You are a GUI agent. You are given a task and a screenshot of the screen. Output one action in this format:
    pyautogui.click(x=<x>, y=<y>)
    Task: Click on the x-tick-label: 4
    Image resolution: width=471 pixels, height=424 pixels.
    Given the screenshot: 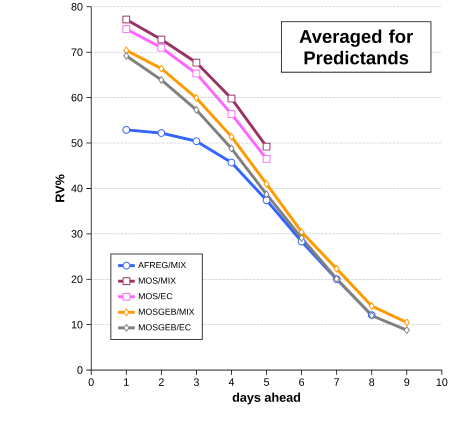 What is the action you would take?
    pyautogui.click(x=231, y=382)
    